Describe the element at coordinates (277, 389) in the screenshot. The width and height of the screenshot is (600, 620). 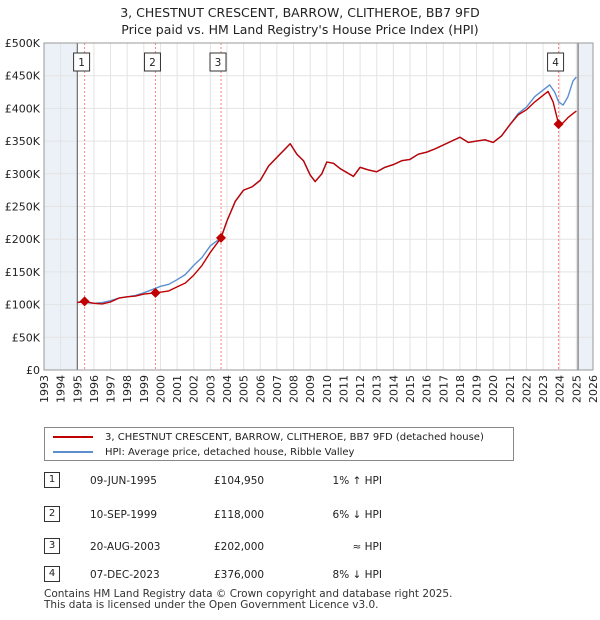
I see `x-tick-label: 2007` at that location.